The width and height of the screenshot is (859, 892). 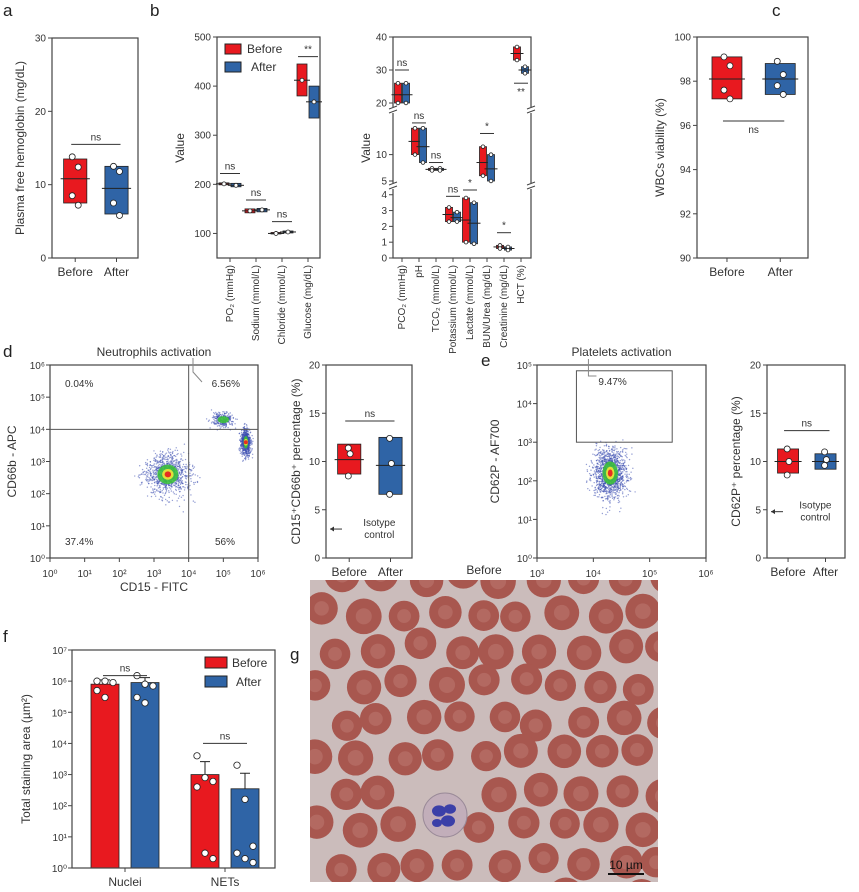 I want to click on y-axis-label: Plasma free hemoglobin (mg/dL), so click(x=20, y=148).